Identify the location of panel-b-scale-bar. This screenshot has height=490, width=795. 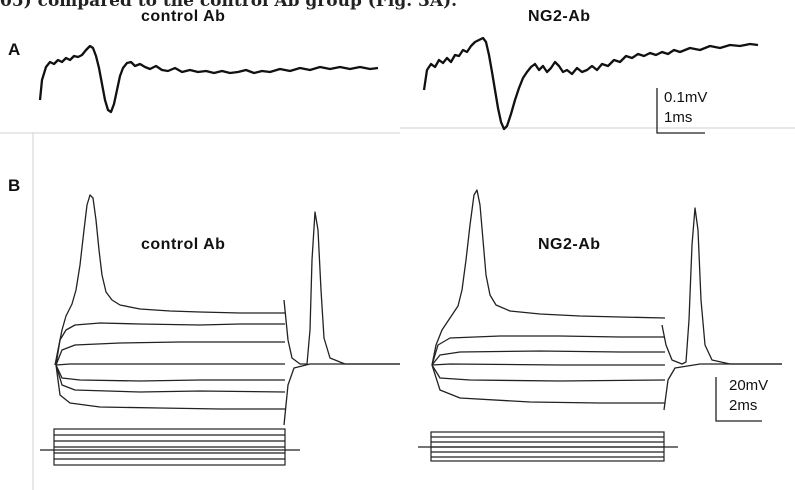
(738, 399).